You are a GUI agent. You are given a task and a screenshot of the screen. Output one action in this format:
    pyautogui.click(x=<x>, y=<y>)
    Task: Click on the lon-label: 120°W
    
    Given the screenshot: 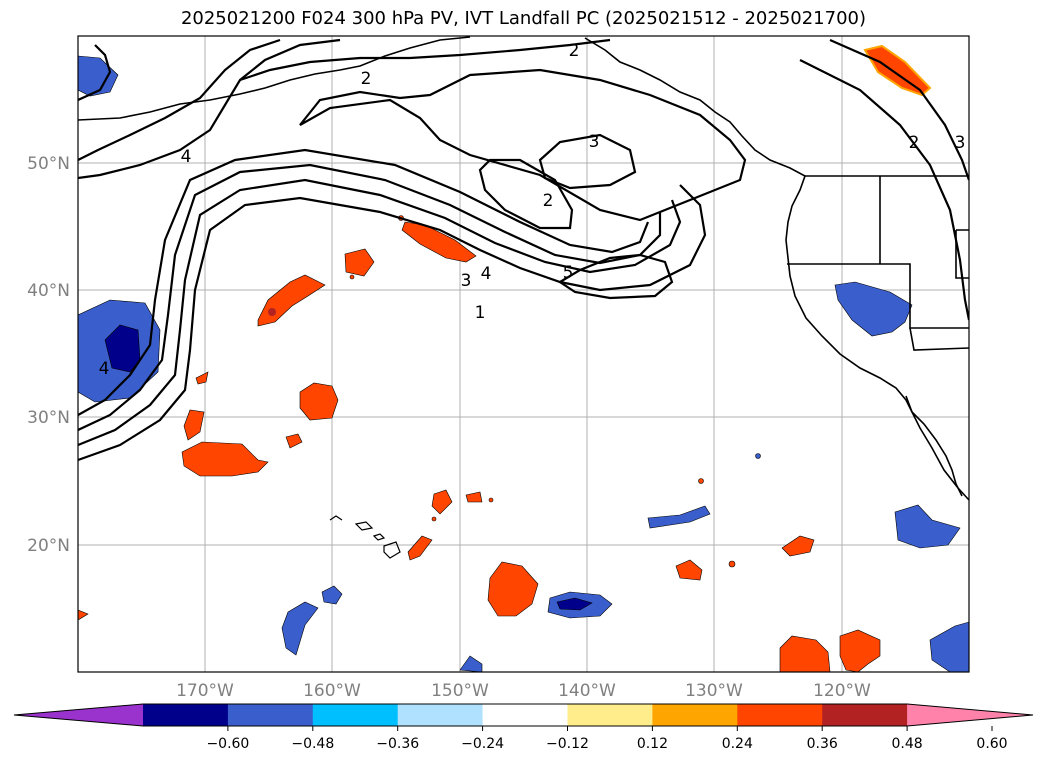 What is the action you would take?
    pyautogui.click(x=842, y=691)
    